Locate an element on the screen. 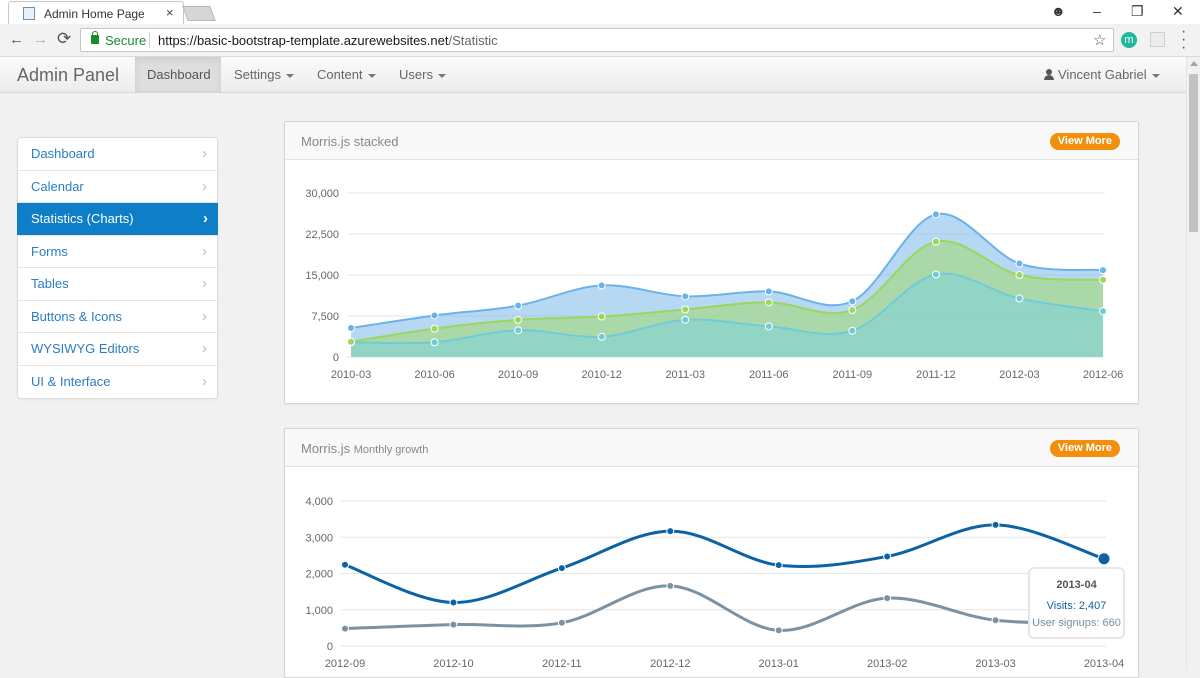  series-line is located at coordinates (724, 564).